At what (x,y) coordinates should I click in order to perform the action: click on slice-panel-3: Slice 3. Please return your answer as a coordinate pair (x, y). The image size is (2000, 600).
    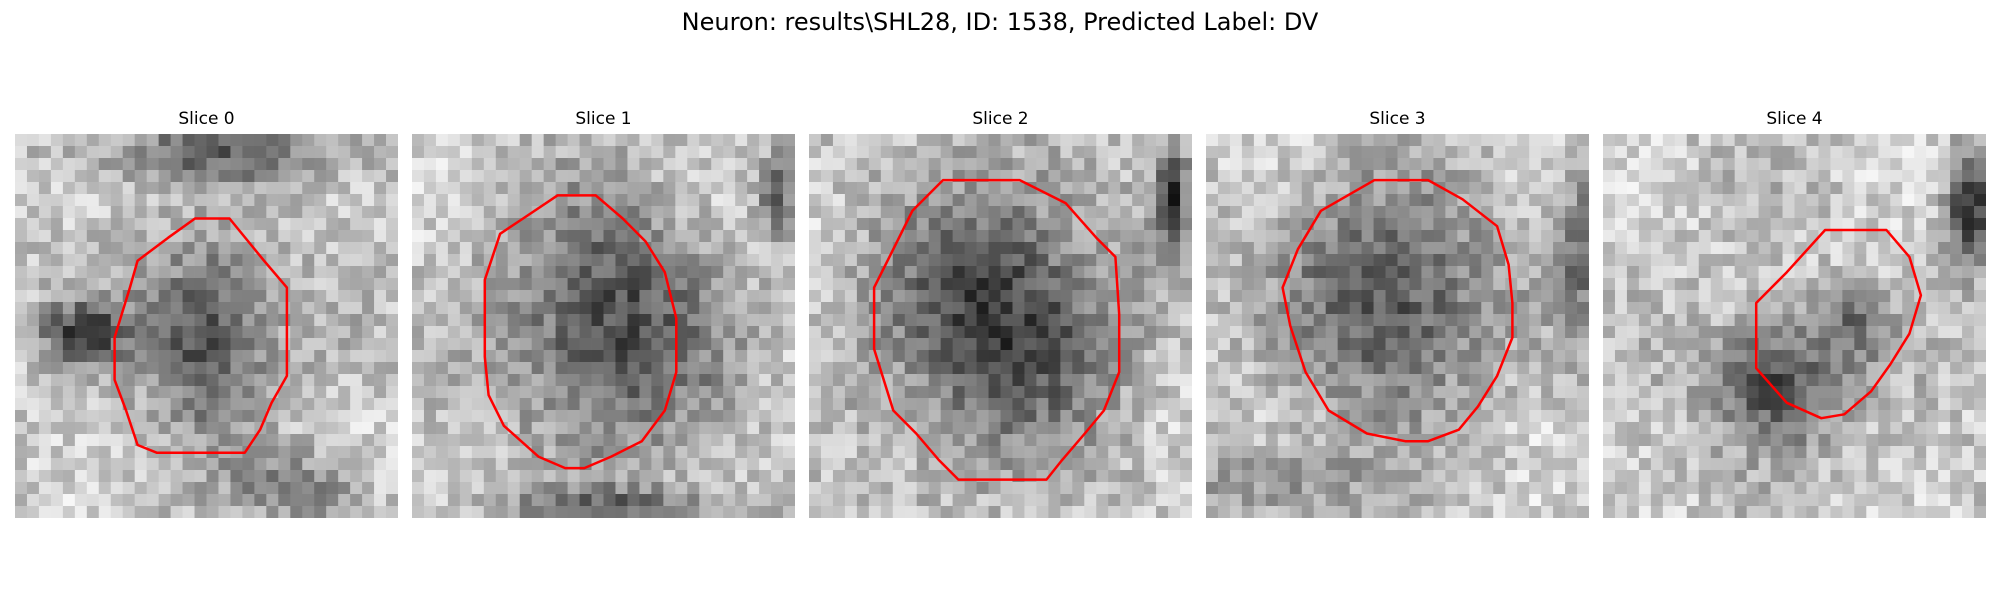
    Looking at the image, I should click on (1397, 313).